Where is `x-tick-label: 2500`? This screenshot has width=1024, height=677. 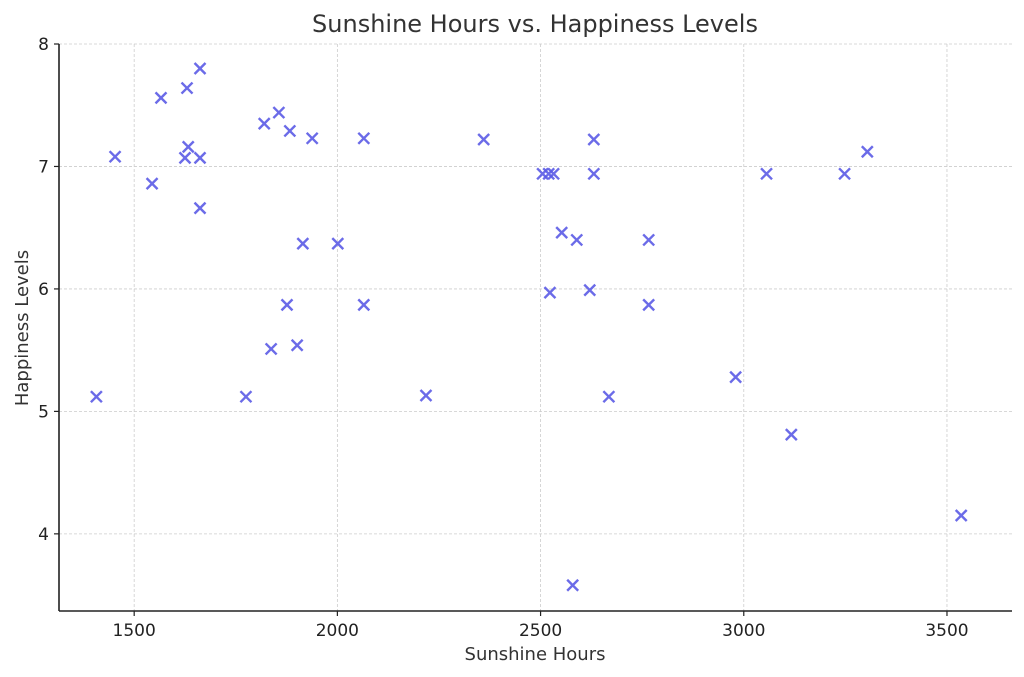 x-tick-label: 2500 is located at coordinates (540, 631).